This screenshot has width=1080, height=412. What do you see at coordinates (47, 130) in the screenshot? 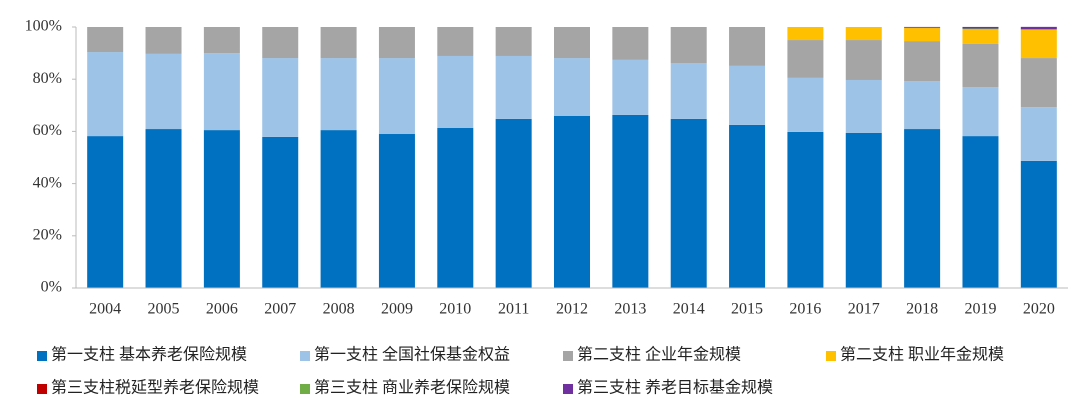
I see `y-tick-label: 60%` at bounding box center [47, 130].